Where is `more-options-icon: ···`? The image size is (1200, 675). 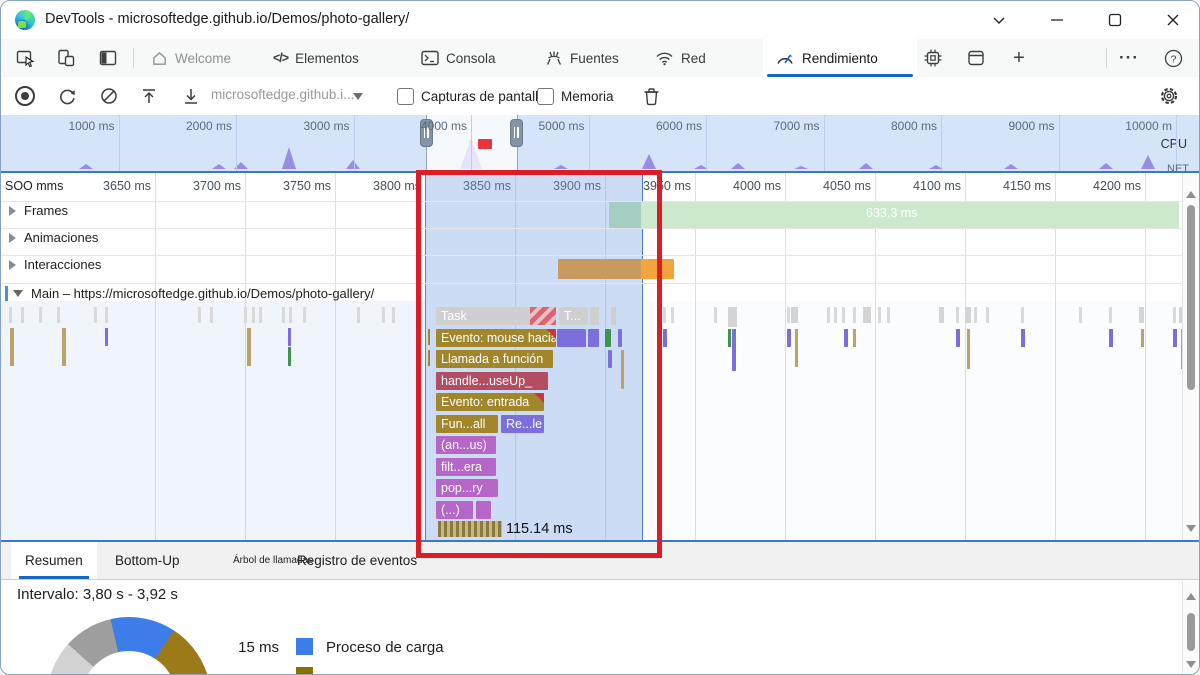
more-options-icon: ··· is located at coordinates (1129, 57).